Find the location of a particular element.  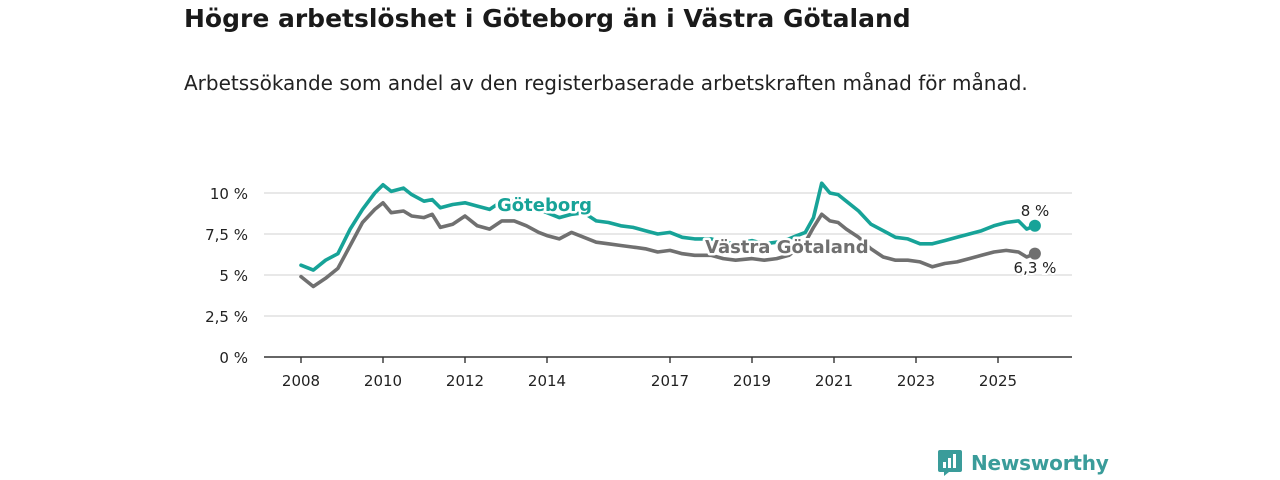

y-tick-label: 2,5 % is located at coordinates (226, 317).